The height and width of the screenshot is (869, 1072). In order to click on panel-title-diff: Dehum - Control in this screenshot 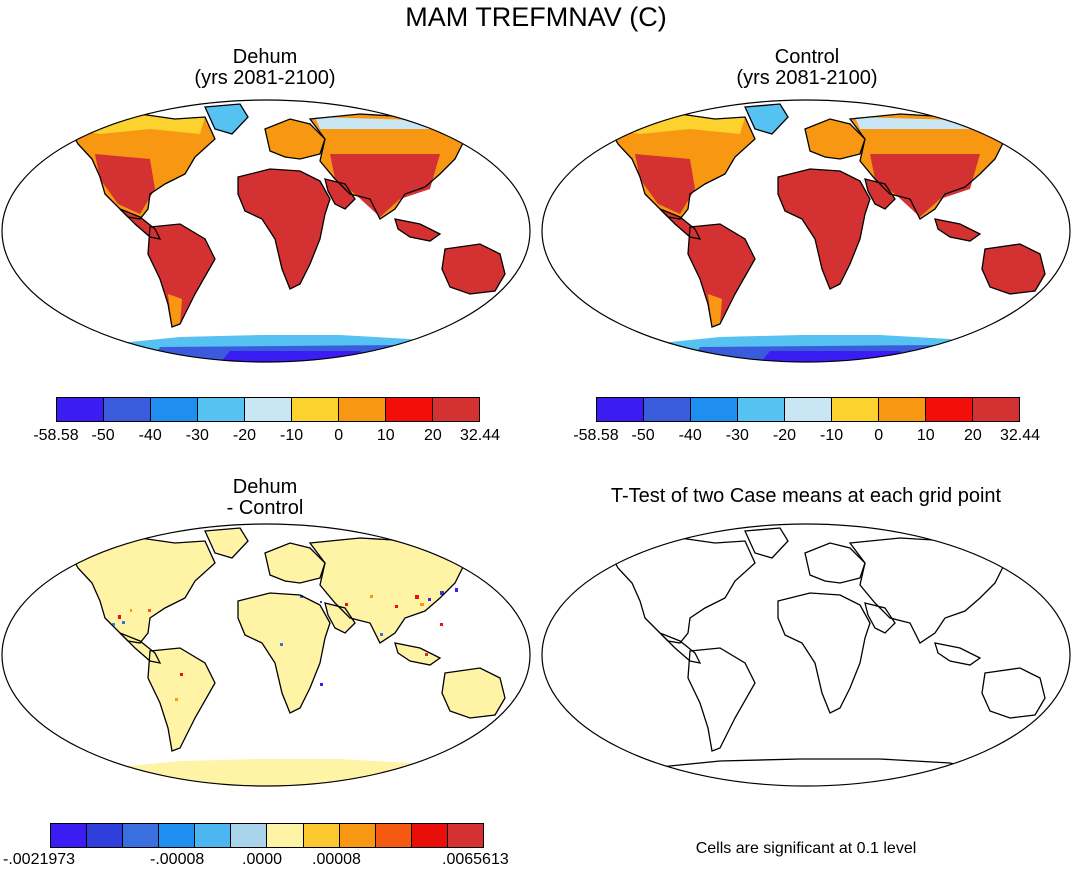, I will do `click(265, 498)`.